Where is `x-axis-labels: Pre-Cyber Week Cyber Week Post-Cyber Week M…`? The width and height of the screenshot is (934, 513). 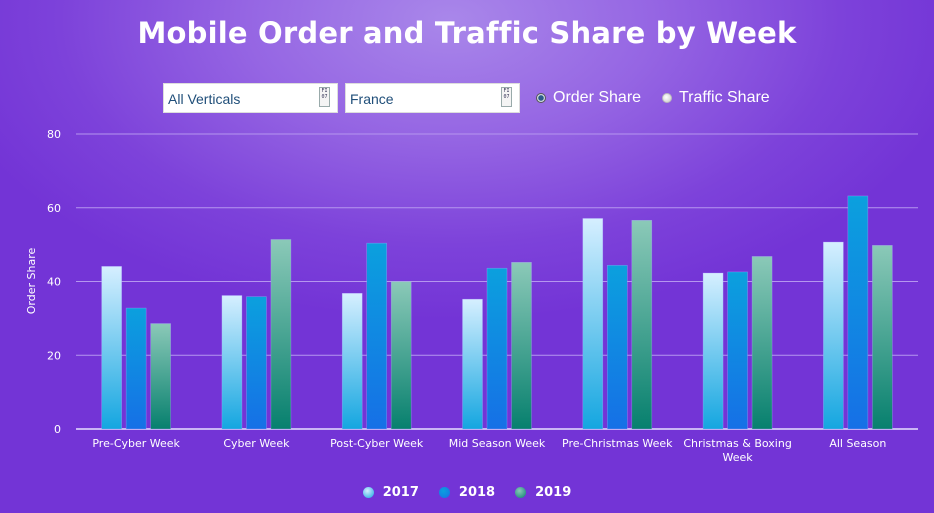 x-axis-labels: Pre-Cyber Week Cyber Week Post-Cyber Week M… is located at coordinates (489, 450).